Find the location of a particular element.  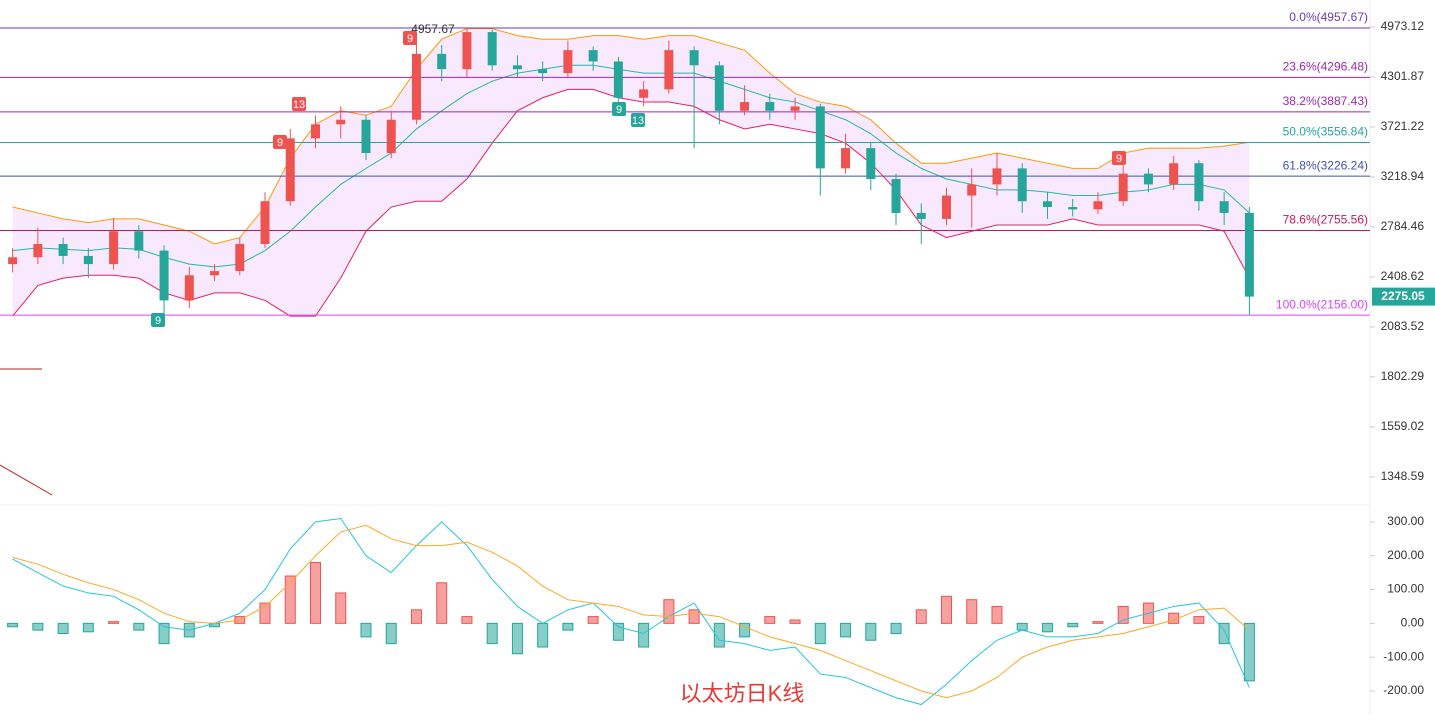

last-price-label: 2275.05 is located at coordinates (1403, 296).